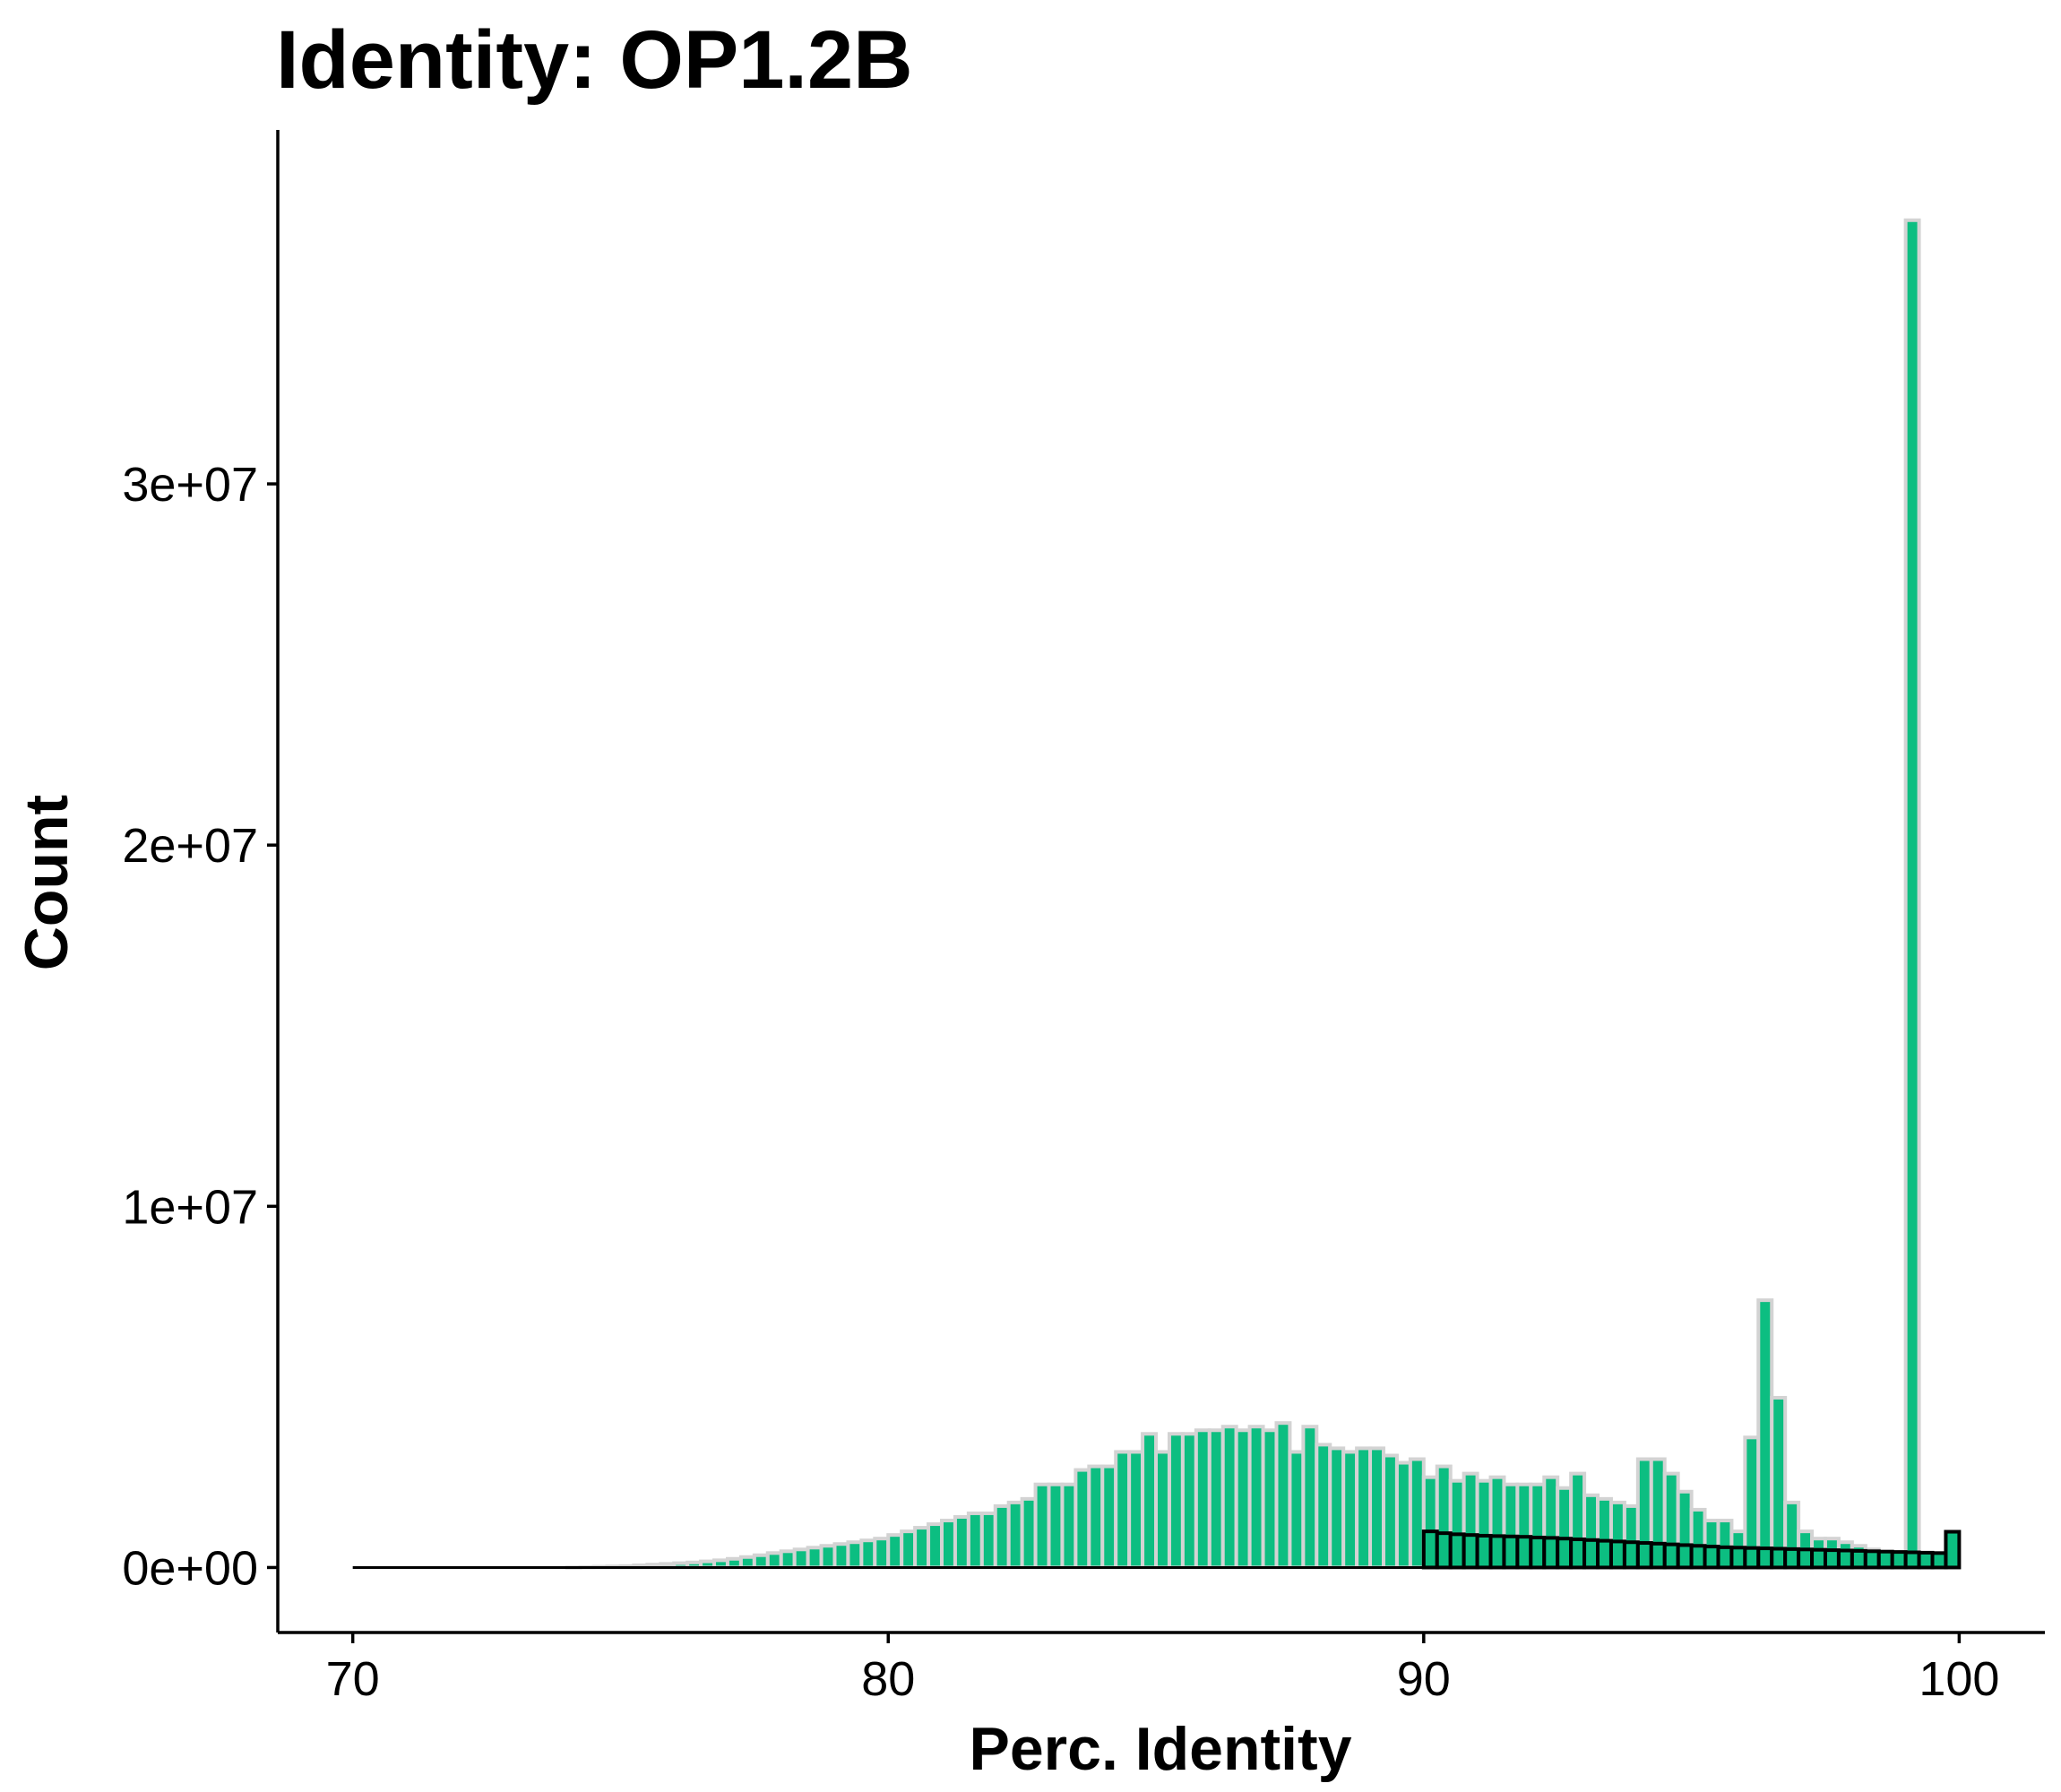 The image size is (2061, 1792). What do you see at coordinates (1424, 1679) in the screenshot?
I see `x-tick-label: 90` at bounding box center [1424, 1679].